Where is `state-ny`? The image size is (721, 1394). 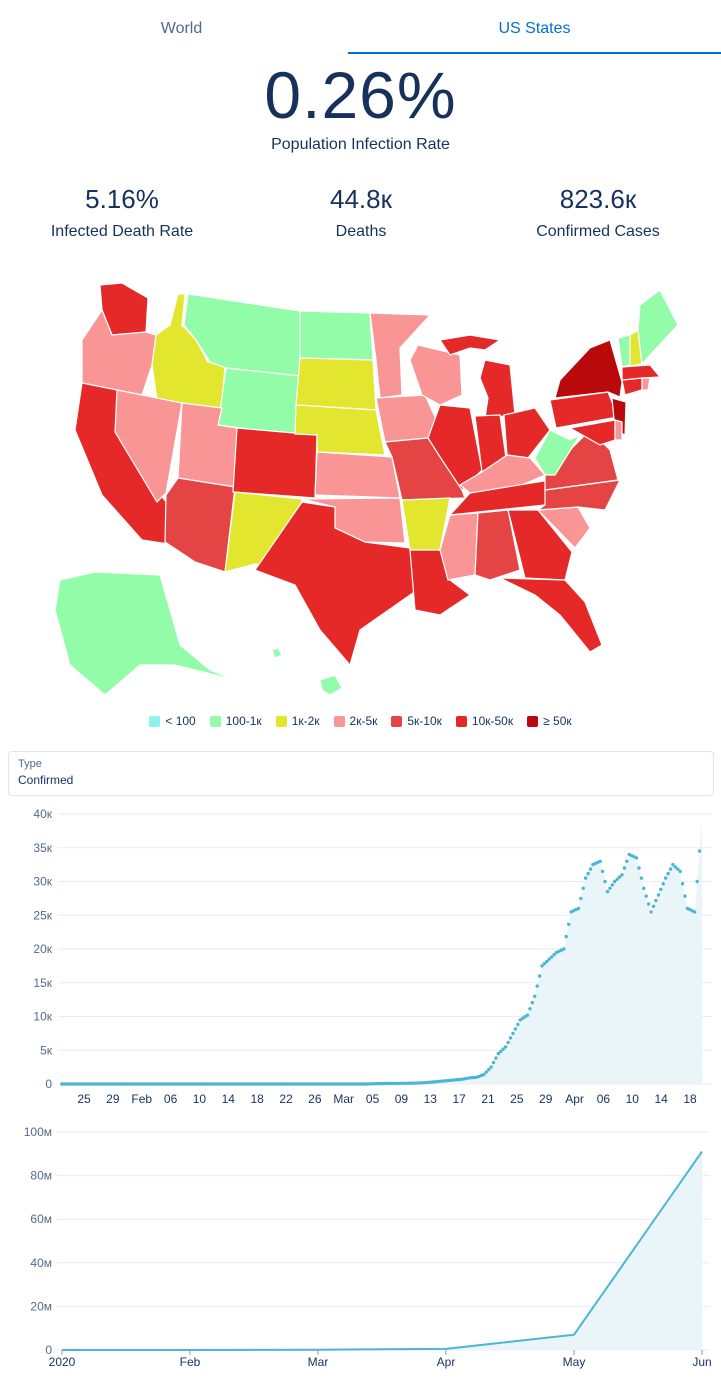
state-ny is located at coordinates (588, 369).